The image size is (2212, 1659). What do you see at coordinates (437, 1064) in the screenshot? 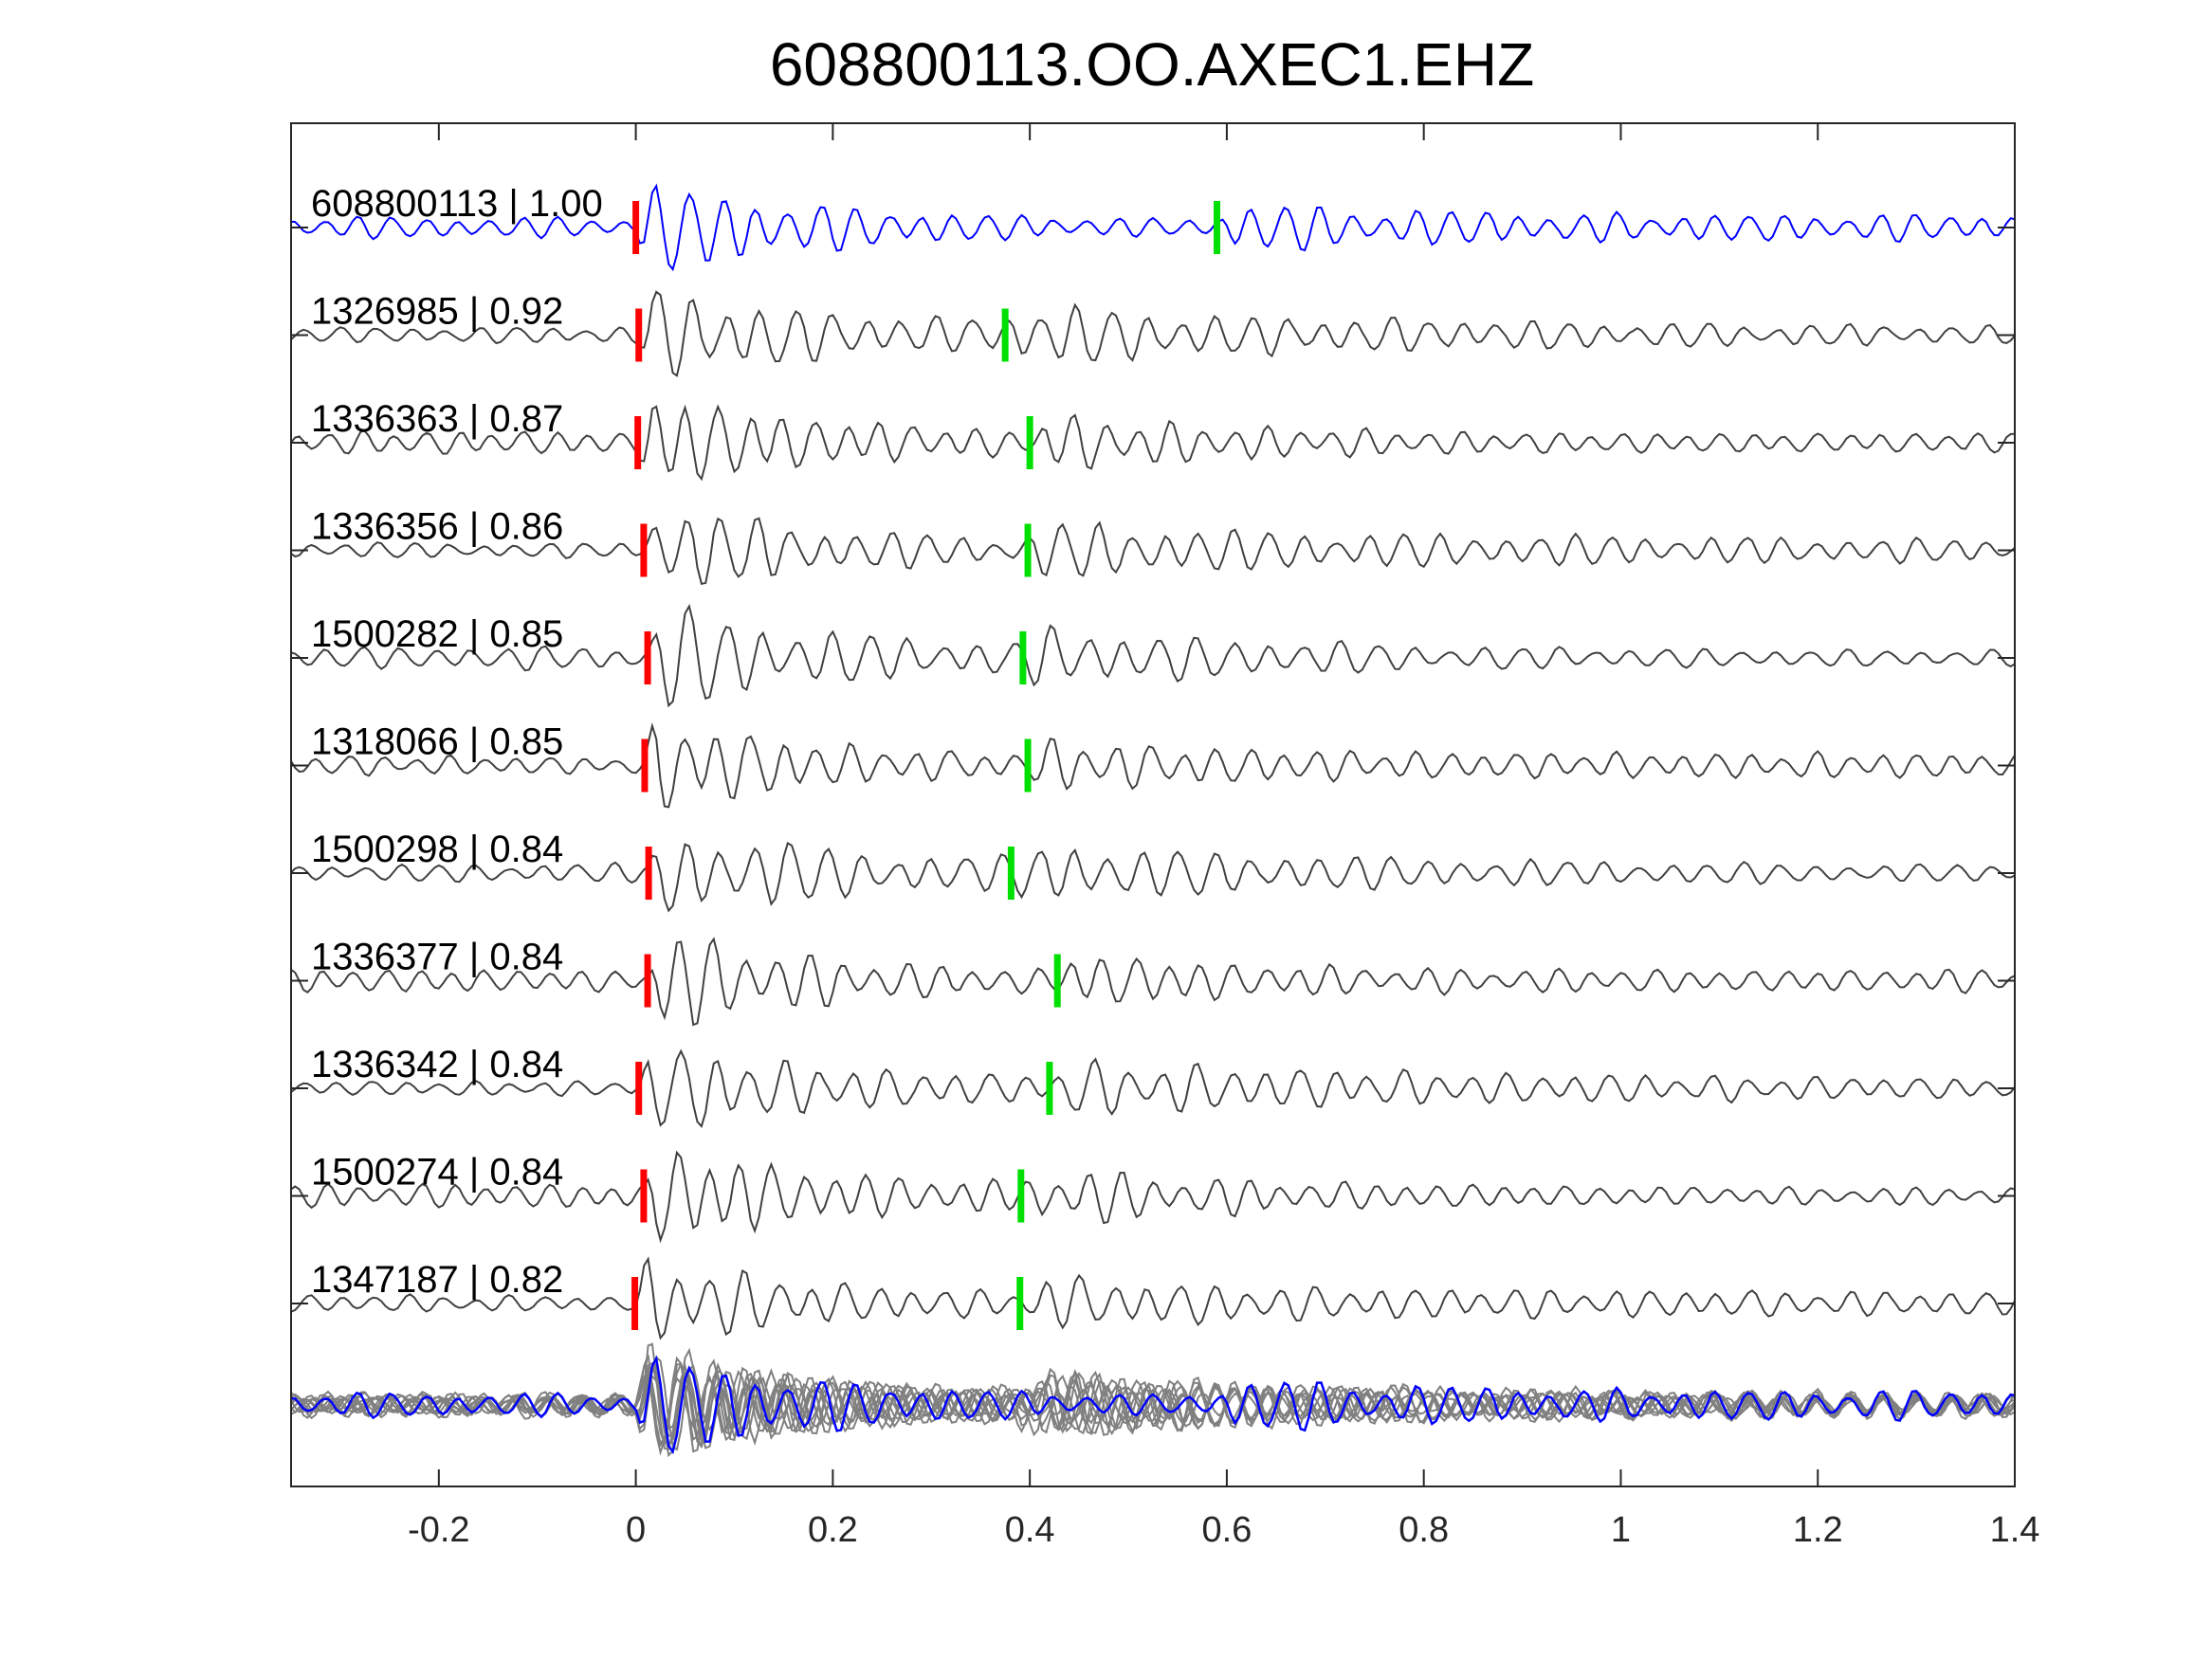
I see `trace-label-1336342: 1336342 | 0.84` at bounding box center [437, 1064].